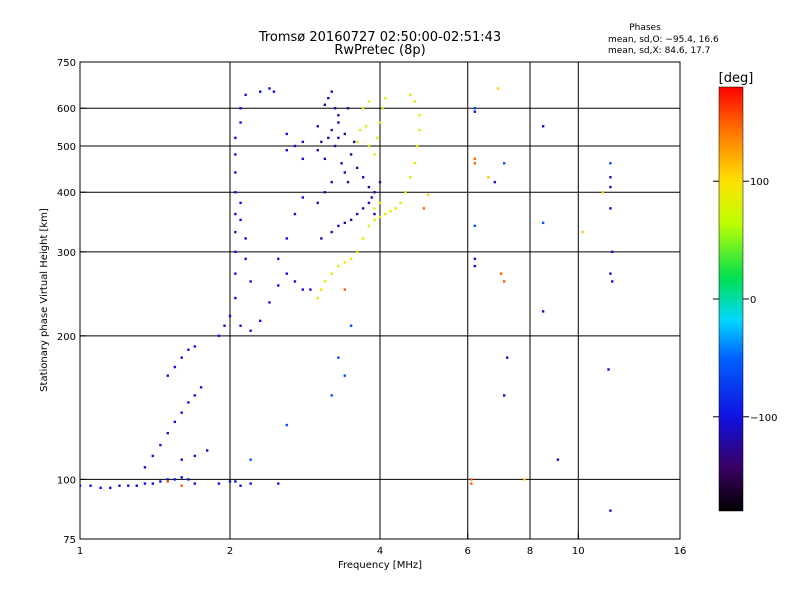 This screenshot has height=600, width=800. What do you see at coordinates (468, 551) in the screenshot?
I see `x-tick-label: 6` at bounding box center [468, 551].